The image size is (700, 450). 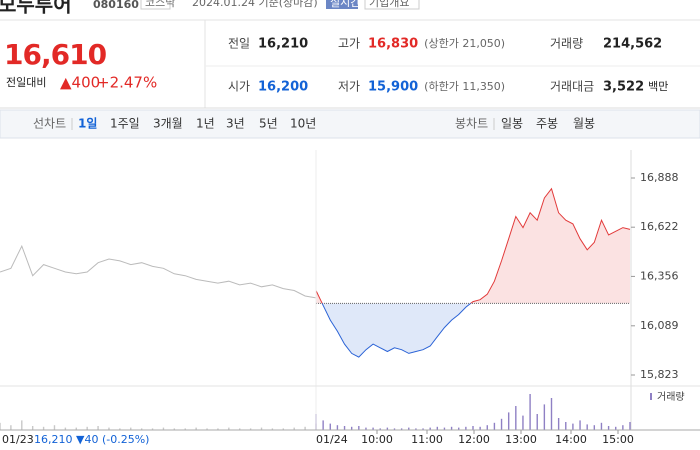 I want to click on period-button: 1년, so click(x=205, y=124).